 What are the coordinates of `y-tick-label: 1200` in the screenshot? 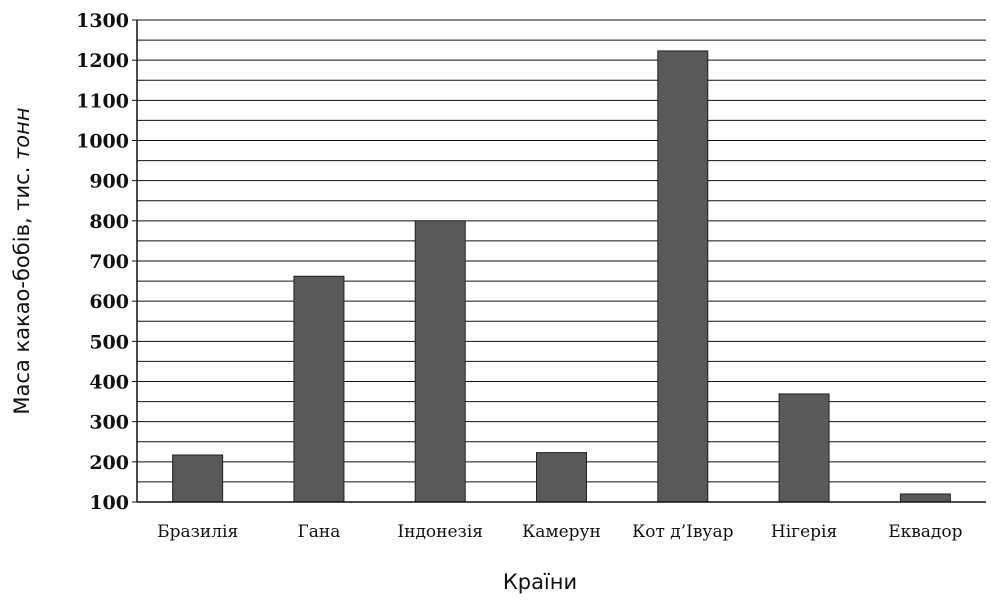 It's located at (102, 61).